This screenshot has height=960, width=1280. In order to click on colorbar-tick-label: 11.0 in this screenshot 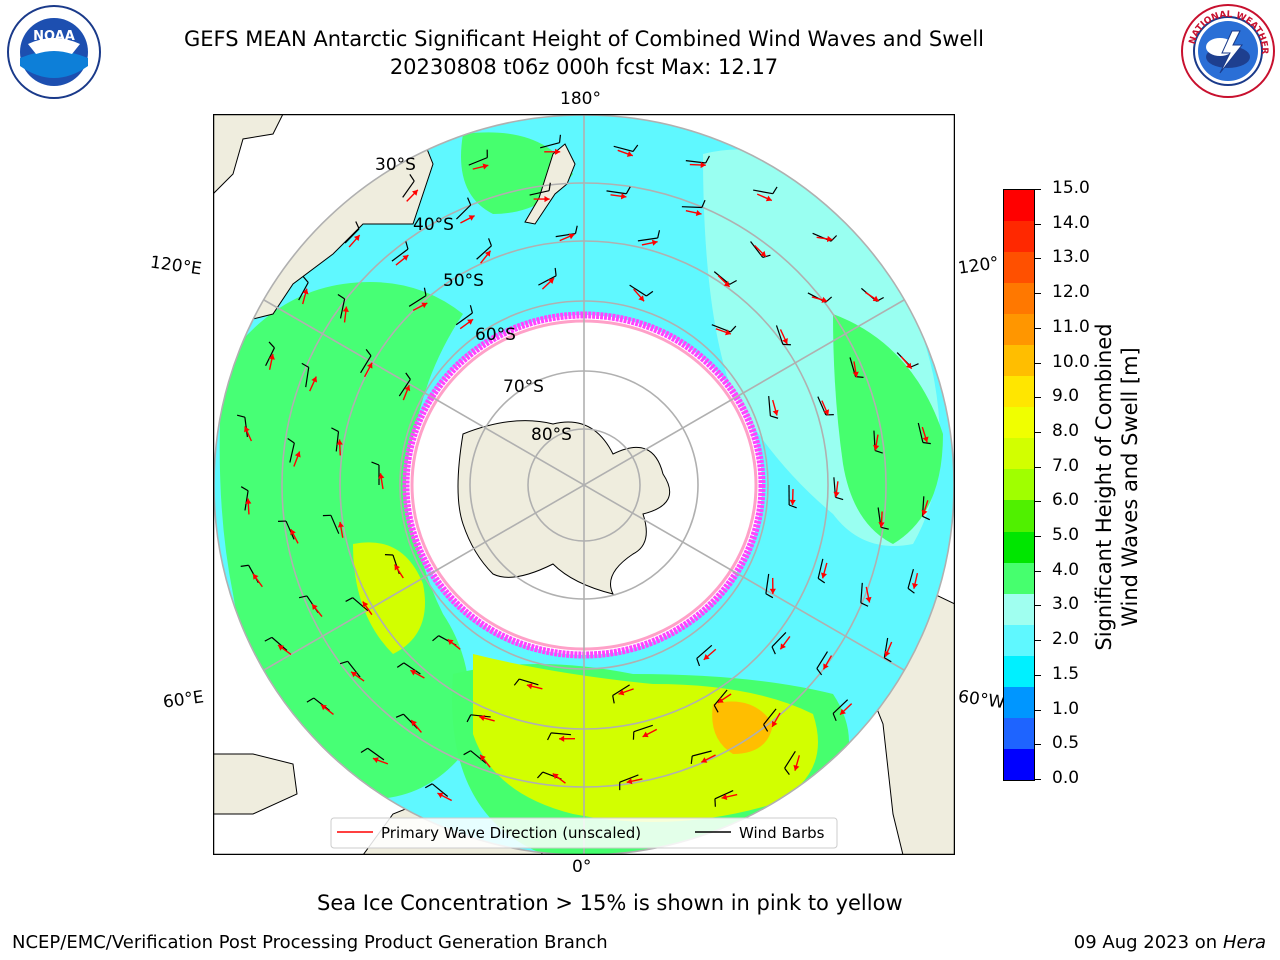, I will do `click(1071, 326)`.